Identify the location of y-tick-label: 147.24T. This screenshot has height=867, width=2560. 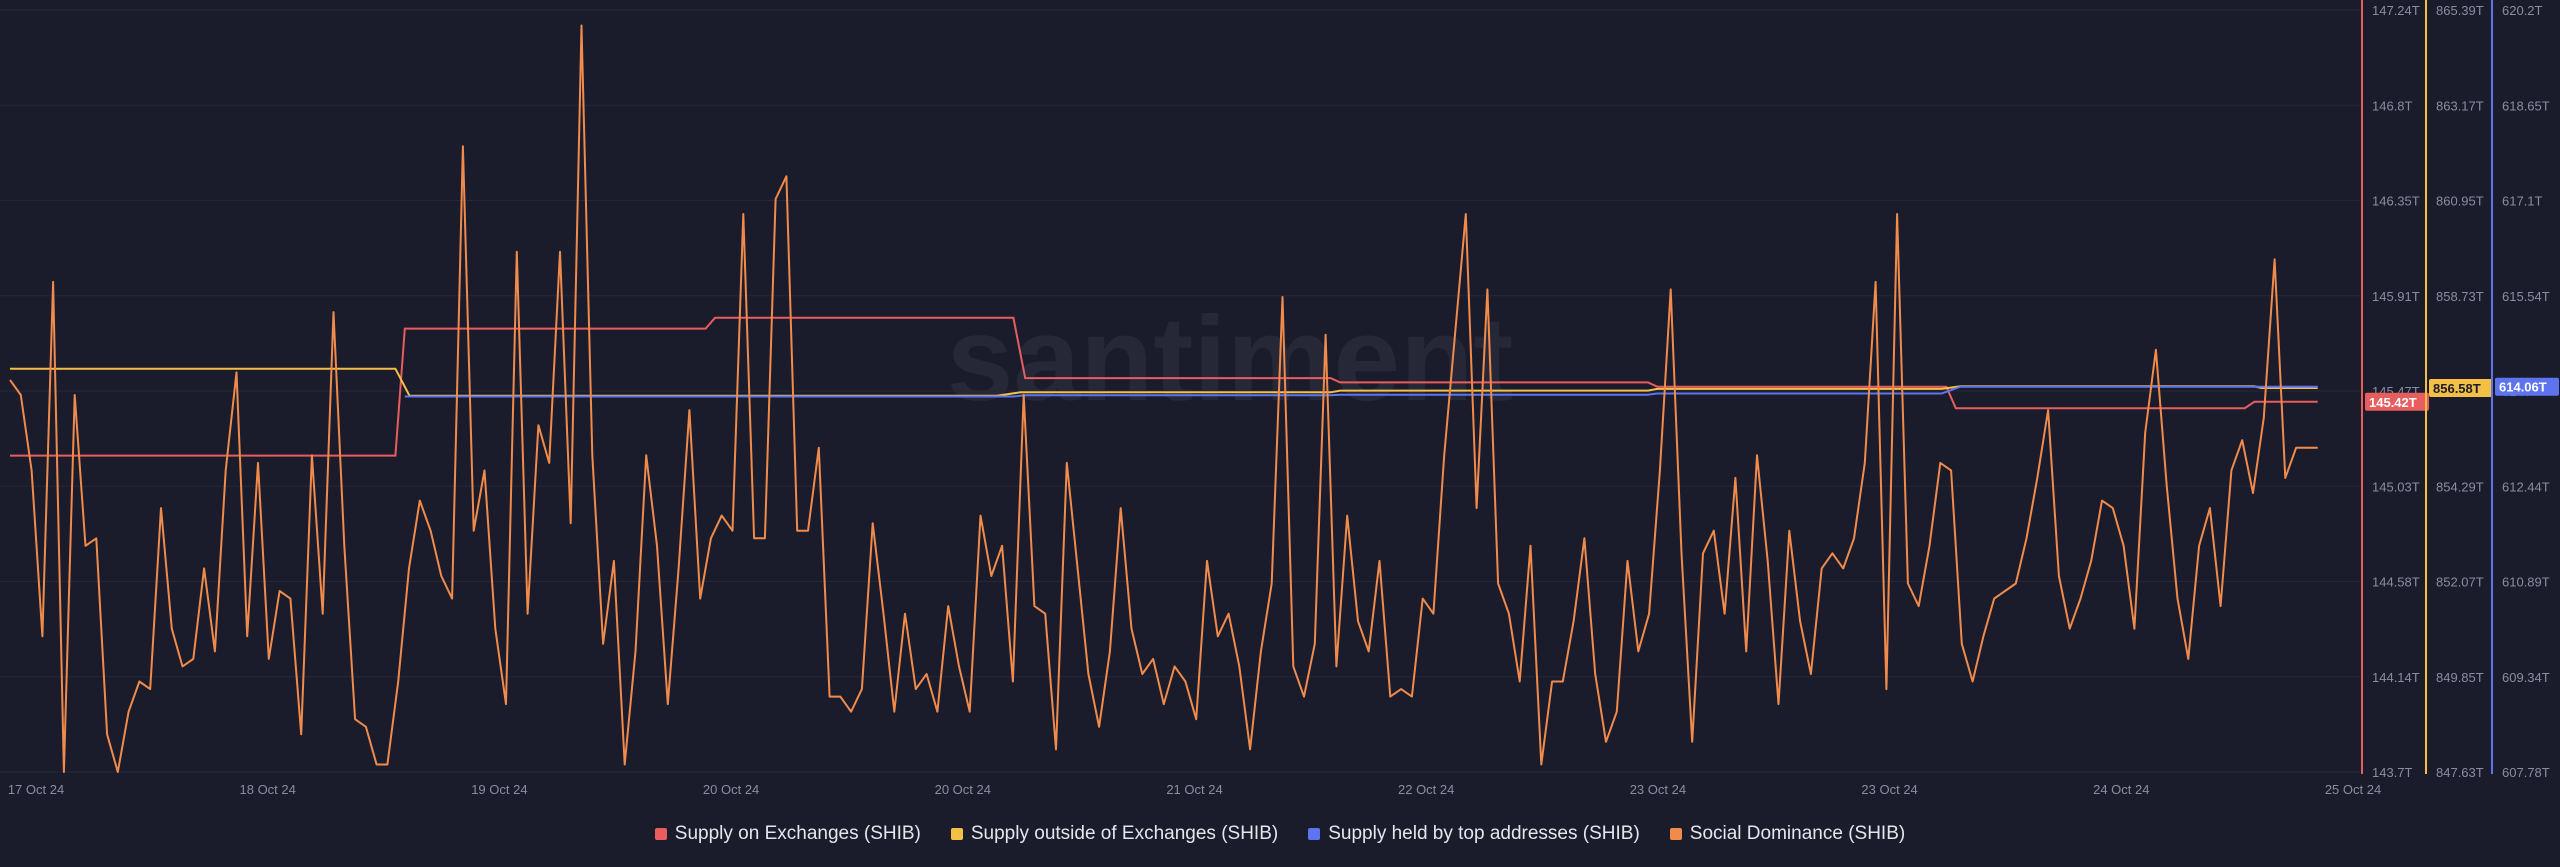
(2396, 10).